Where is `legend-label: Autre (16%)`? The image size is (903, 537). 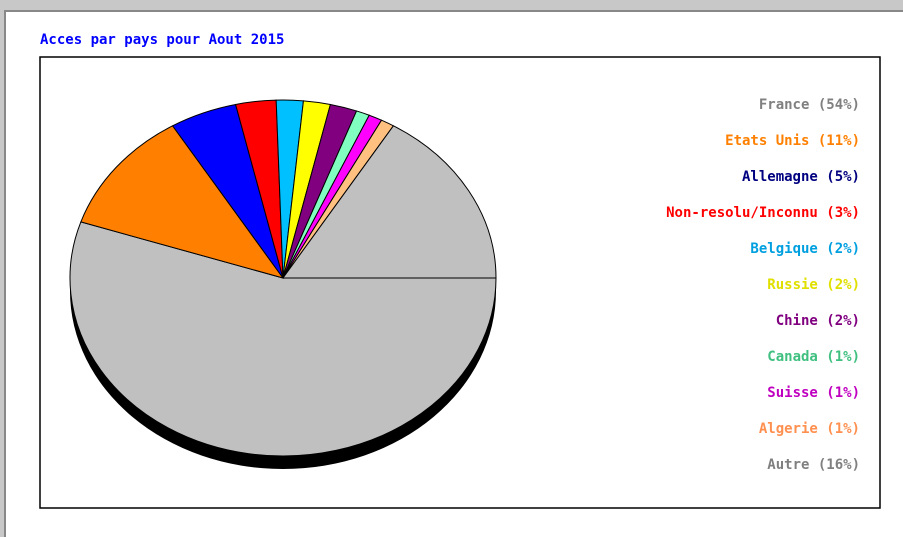
legend-label: Autre (16%) is located at coordinates (813, 465).